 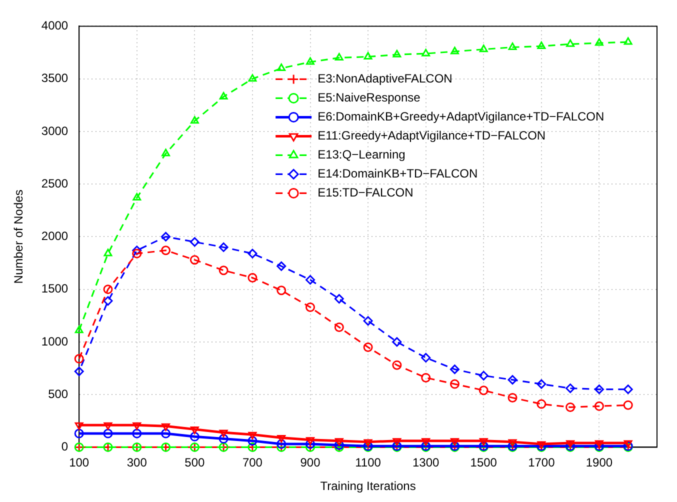 What do you see at coordinates (599, 463) in the screenshot?
I see `x-tick-label: 1900` at bounding box center [599, 463].